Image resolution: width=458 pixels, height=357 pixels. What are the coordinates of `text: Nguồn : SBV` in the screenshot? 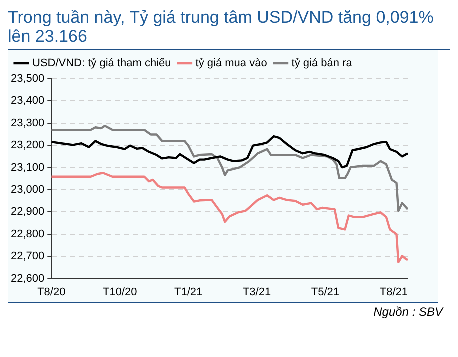 It's located at (407, 312).